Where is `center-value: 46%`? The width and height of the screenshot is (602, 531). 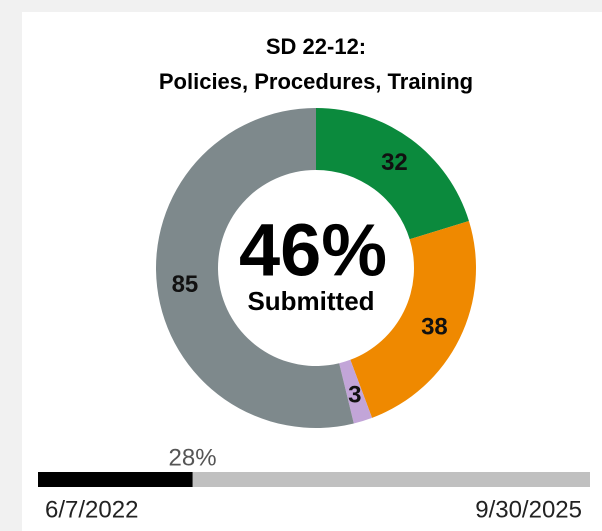
center-value: 46% is located at coordinates (313, 250).